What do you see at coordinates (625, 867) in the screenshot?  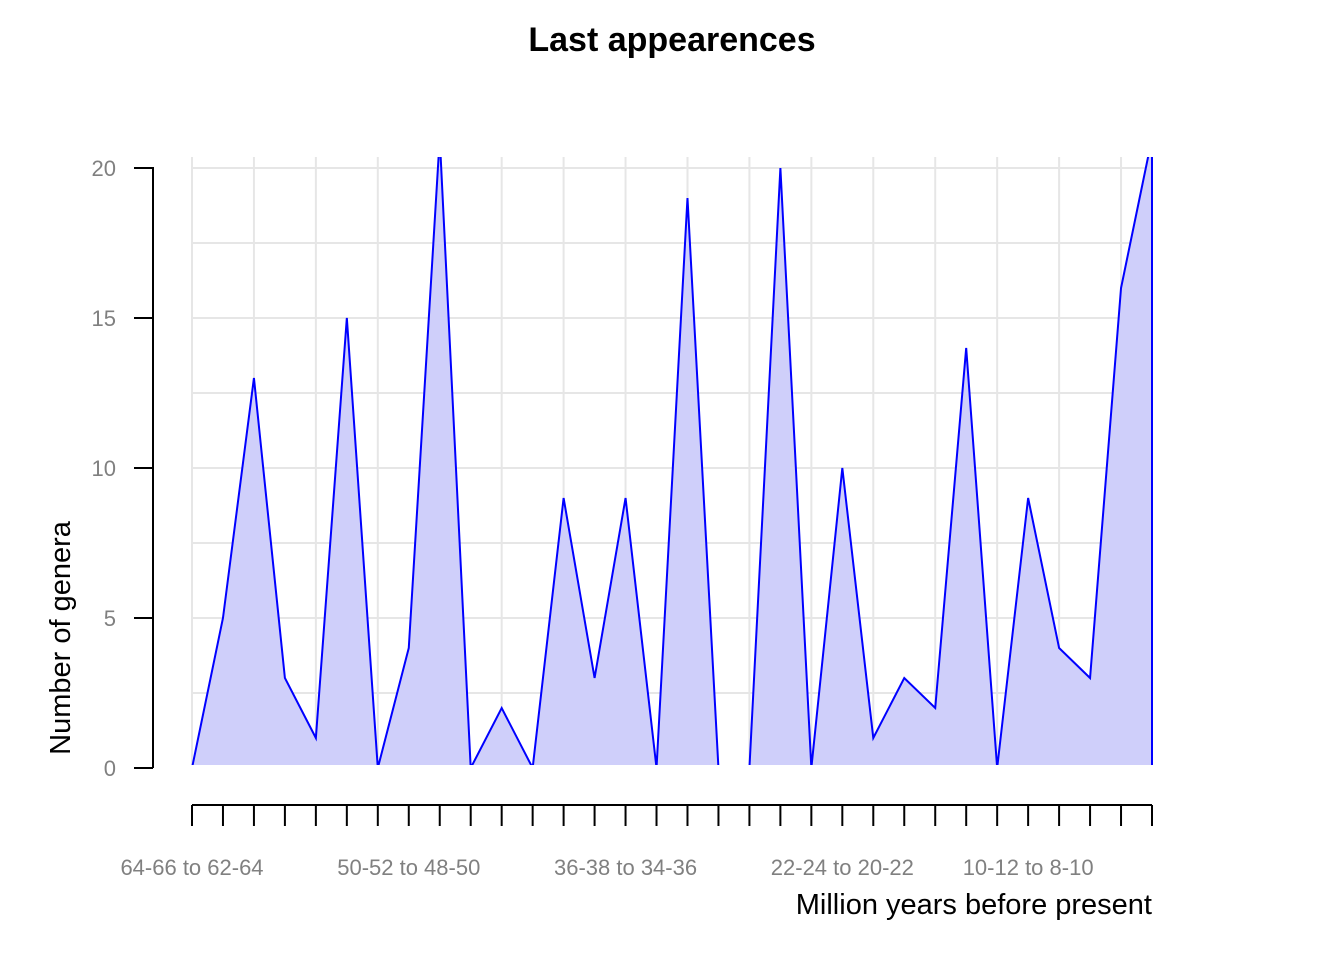 I see `x-tick-label: 36-38 to 34-36` at bounding box center [625, 867].